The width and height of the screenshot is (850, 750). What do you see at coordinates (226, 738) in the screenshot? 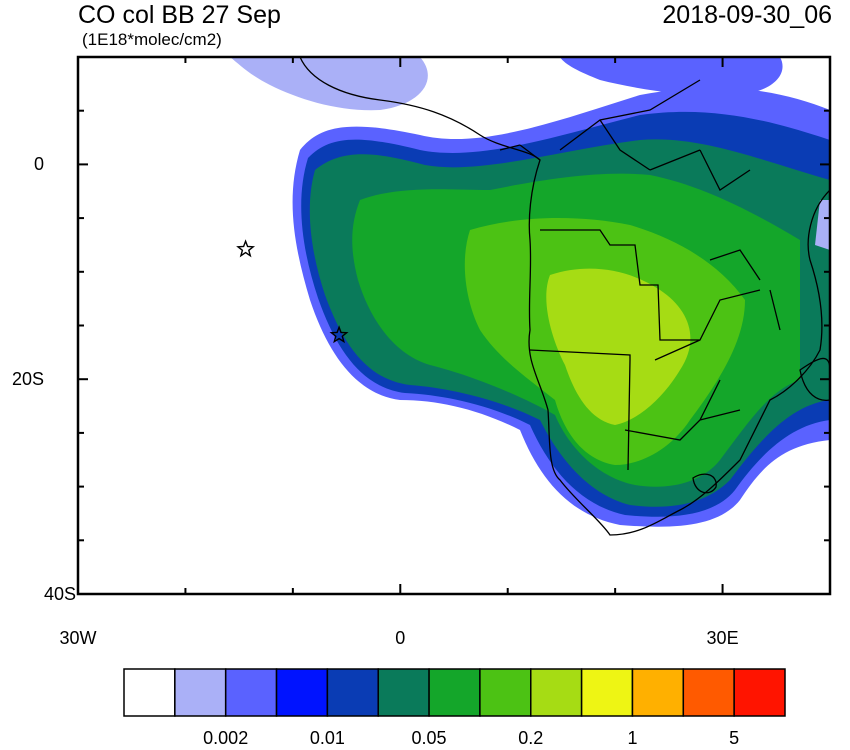
I see `colorbar-label: 0.002` at bounding box center [226, 738].